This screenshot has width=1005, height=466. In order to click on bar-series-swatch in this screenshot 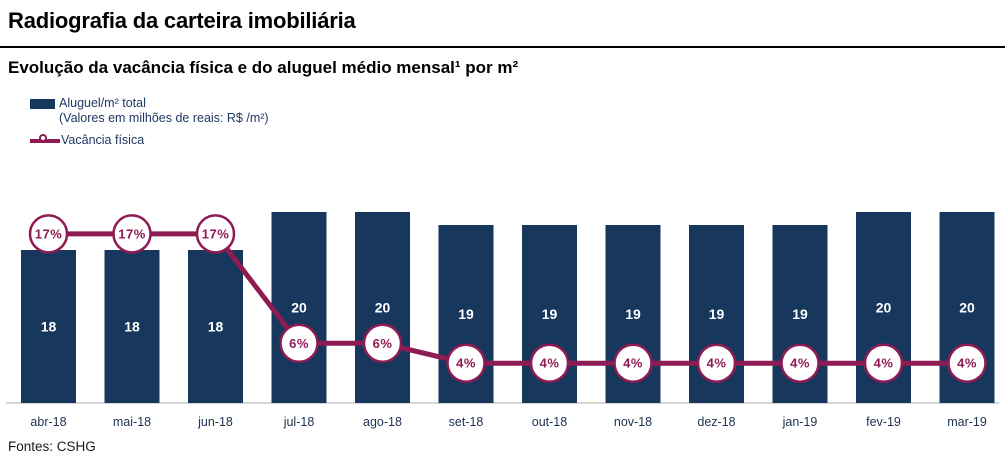, I will do `click(42, 104)`.